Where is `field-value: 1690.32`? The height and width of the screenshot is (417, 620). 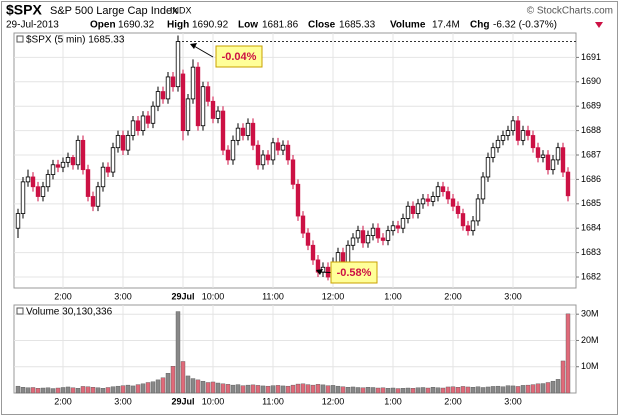 field-value: 1690.32 is located at coordinates (136, 25).